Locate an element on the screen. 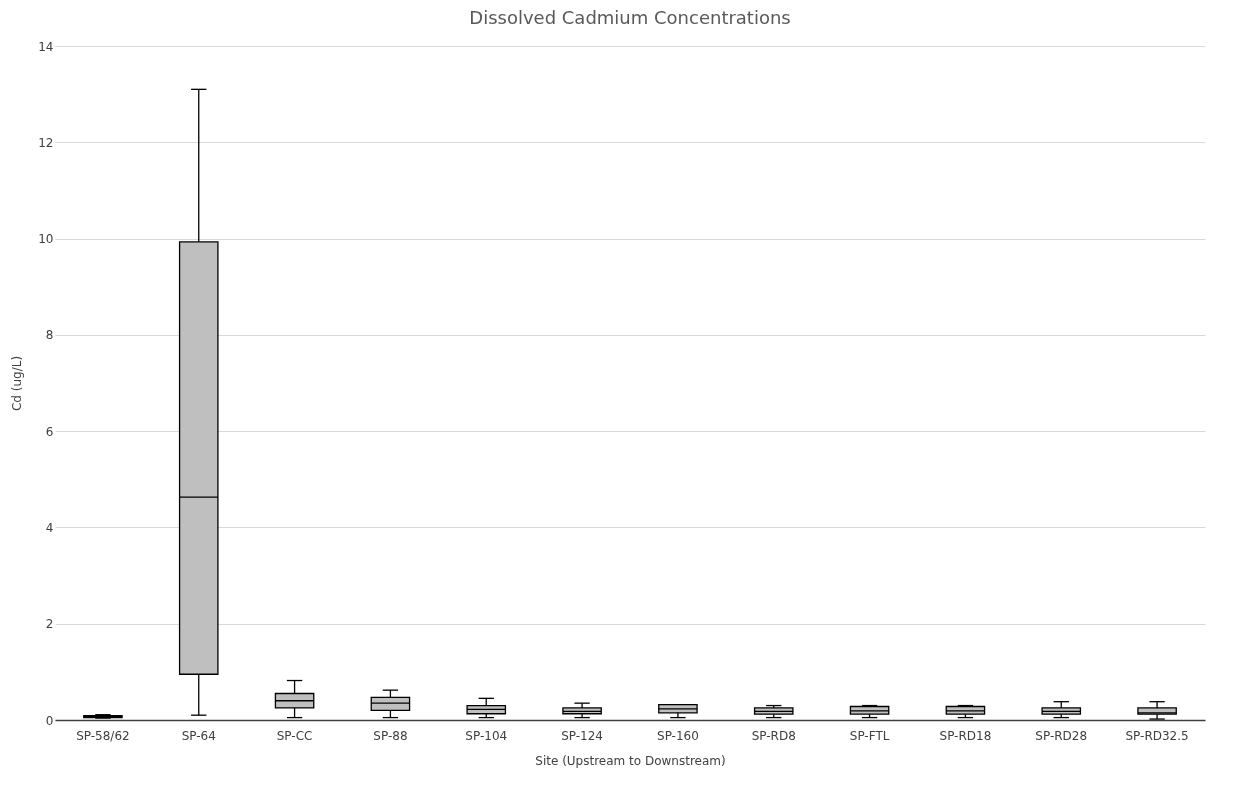 Image resolution: width=1254 pixels, height=806 pixels. x-tick-label: SP-124 is located at coordinates (582, 735).